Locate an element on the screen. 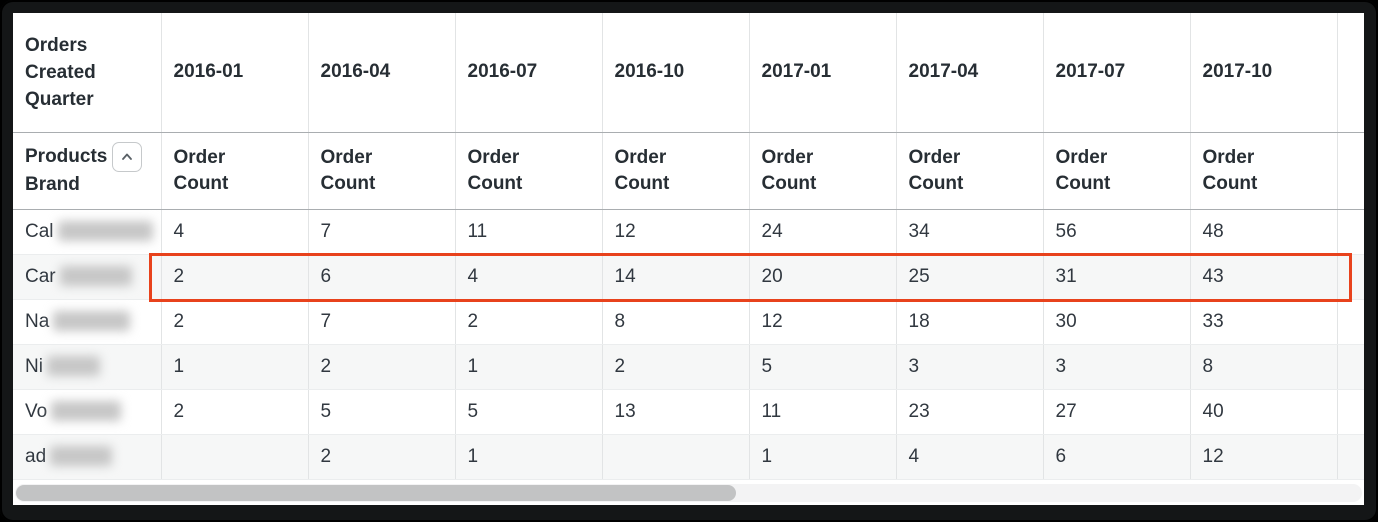  value-cell: 48 is located at coordinates (1264, 232).